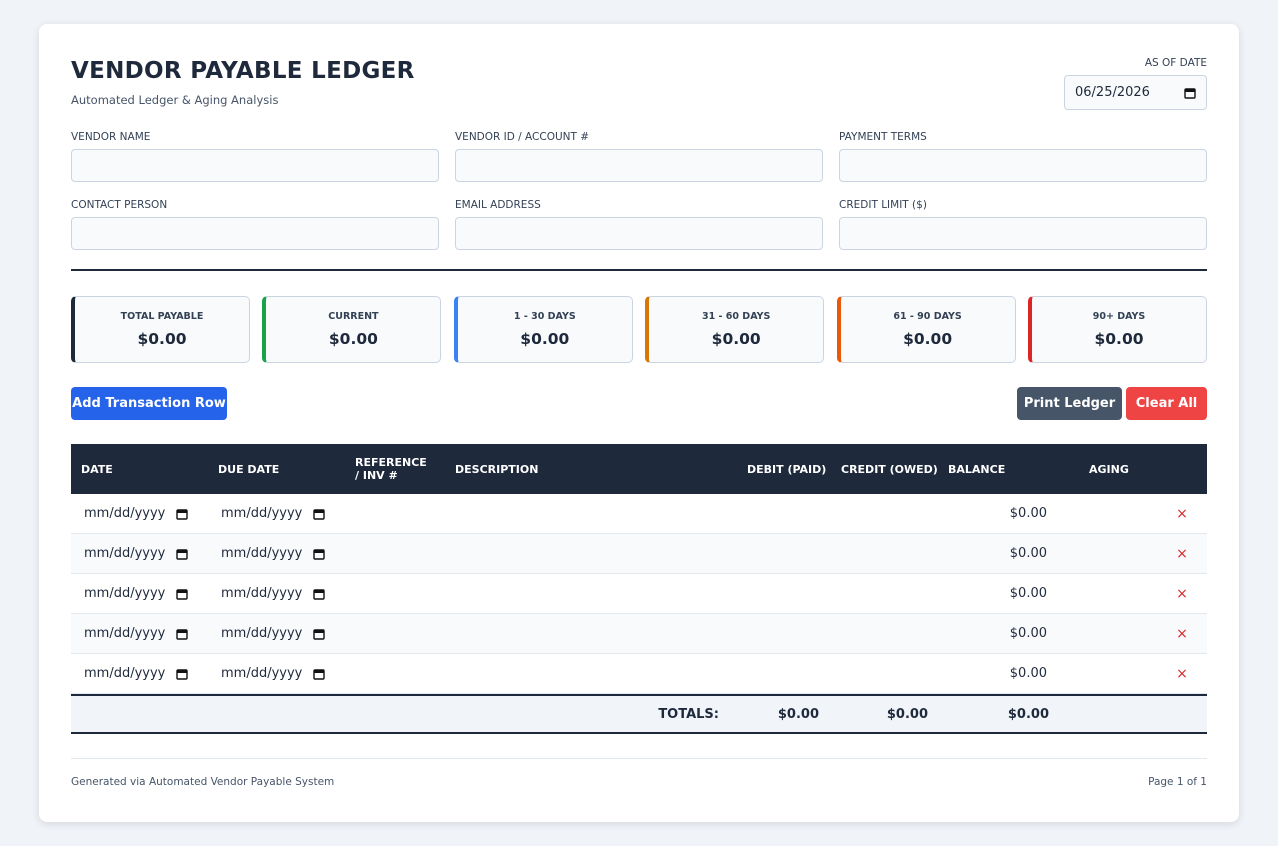 This screenshot has width=1278, height=846. Describe the element at coordinates (391, 469) in the screenshot. I see `column-header: REFERENCE / INV #` at that location.